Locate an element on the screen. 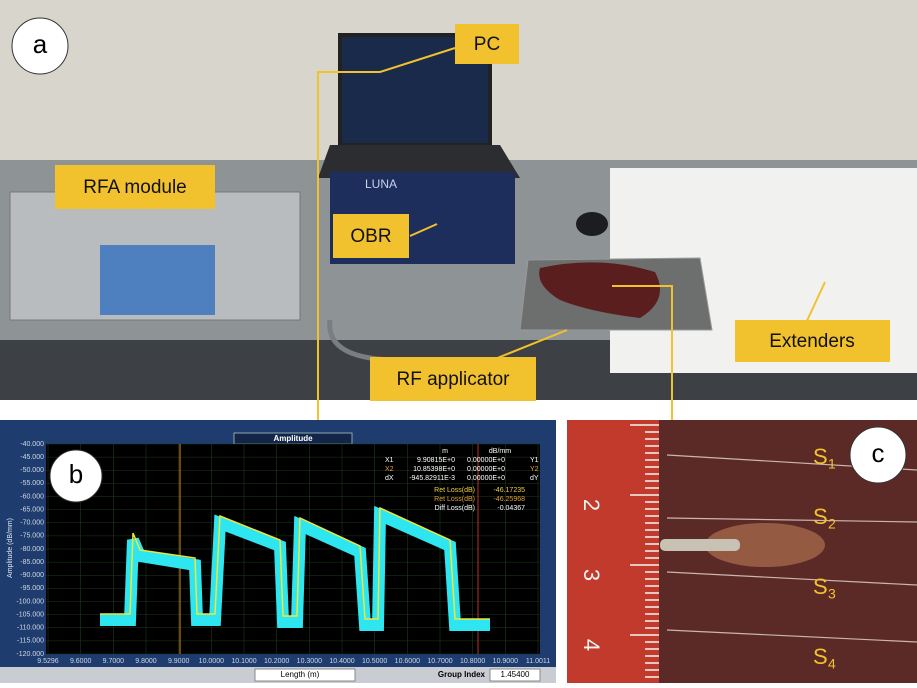 The width and height of the screenshot is (917, 688). y-tick-label: -90.000 is located at coordinates (32, 575).